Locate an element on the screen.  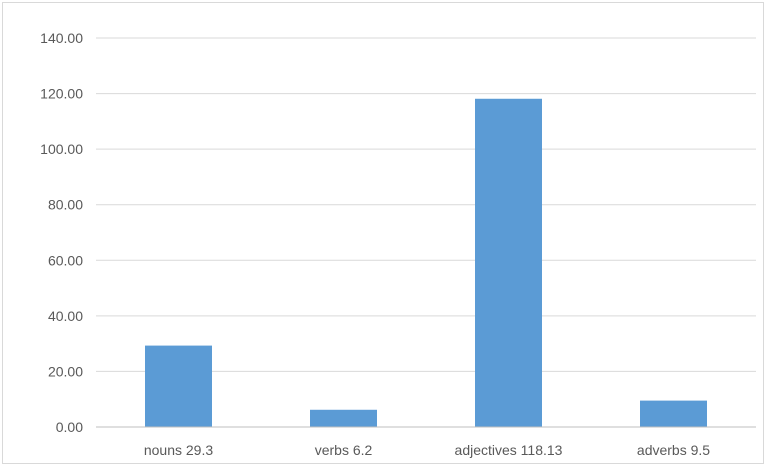
x-tick-label: adjectives 118.13 is located at coordinates (509, 450).